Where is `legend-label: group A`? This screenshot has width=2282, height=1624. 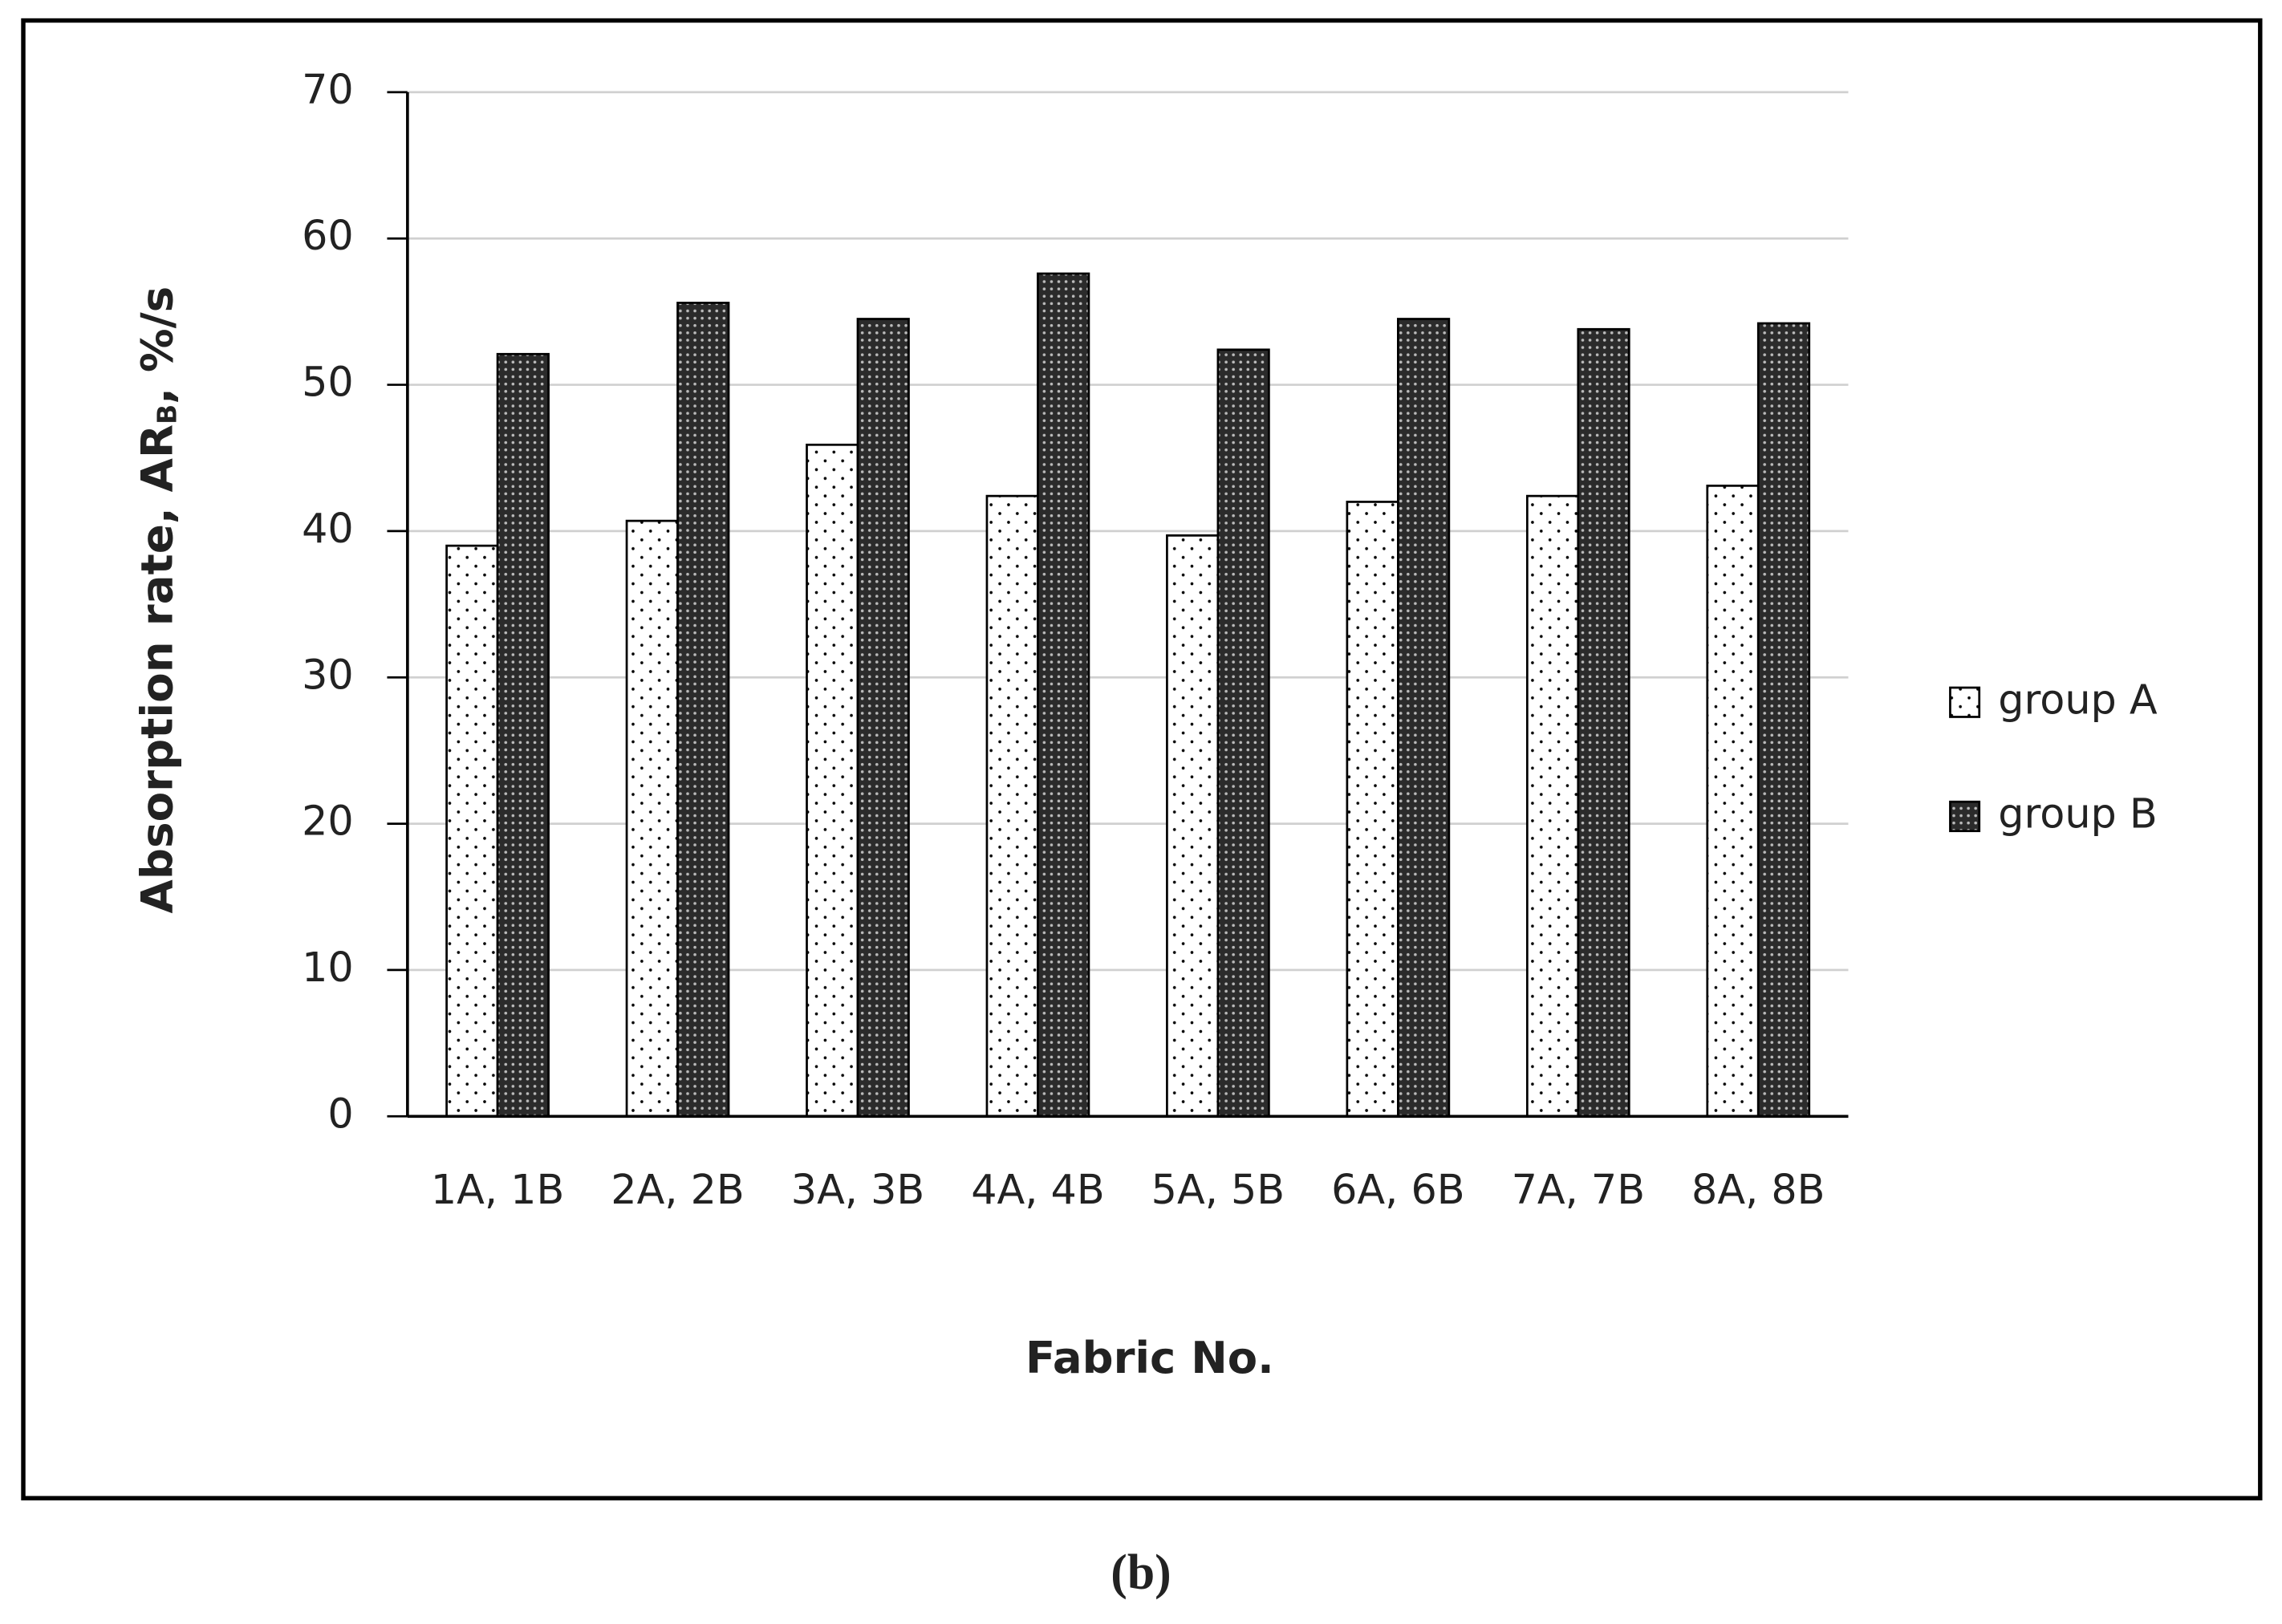 legend-label: group A is located at coordinates (2077, 700).